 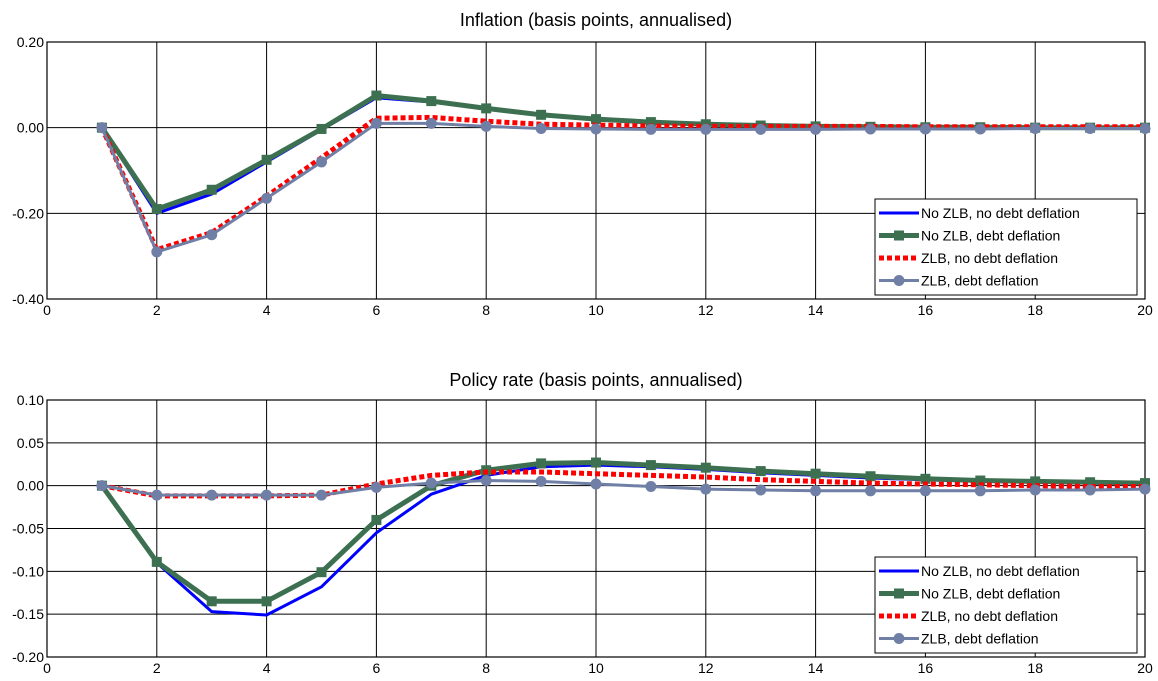 What do you see at coordinates (1145, 310) in the screenshot?
I see `x-tick-label: 20` at bounding box center [1145, 310].